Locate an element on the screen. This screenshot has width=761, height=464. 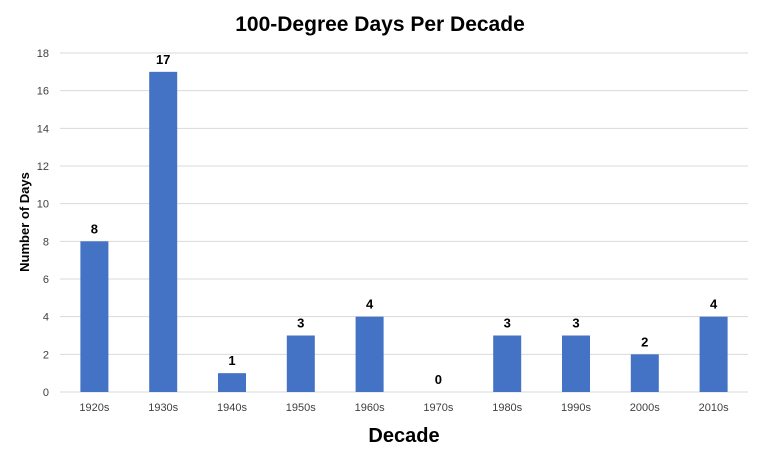
data-label: 17 is located at coordinates (163, 59).